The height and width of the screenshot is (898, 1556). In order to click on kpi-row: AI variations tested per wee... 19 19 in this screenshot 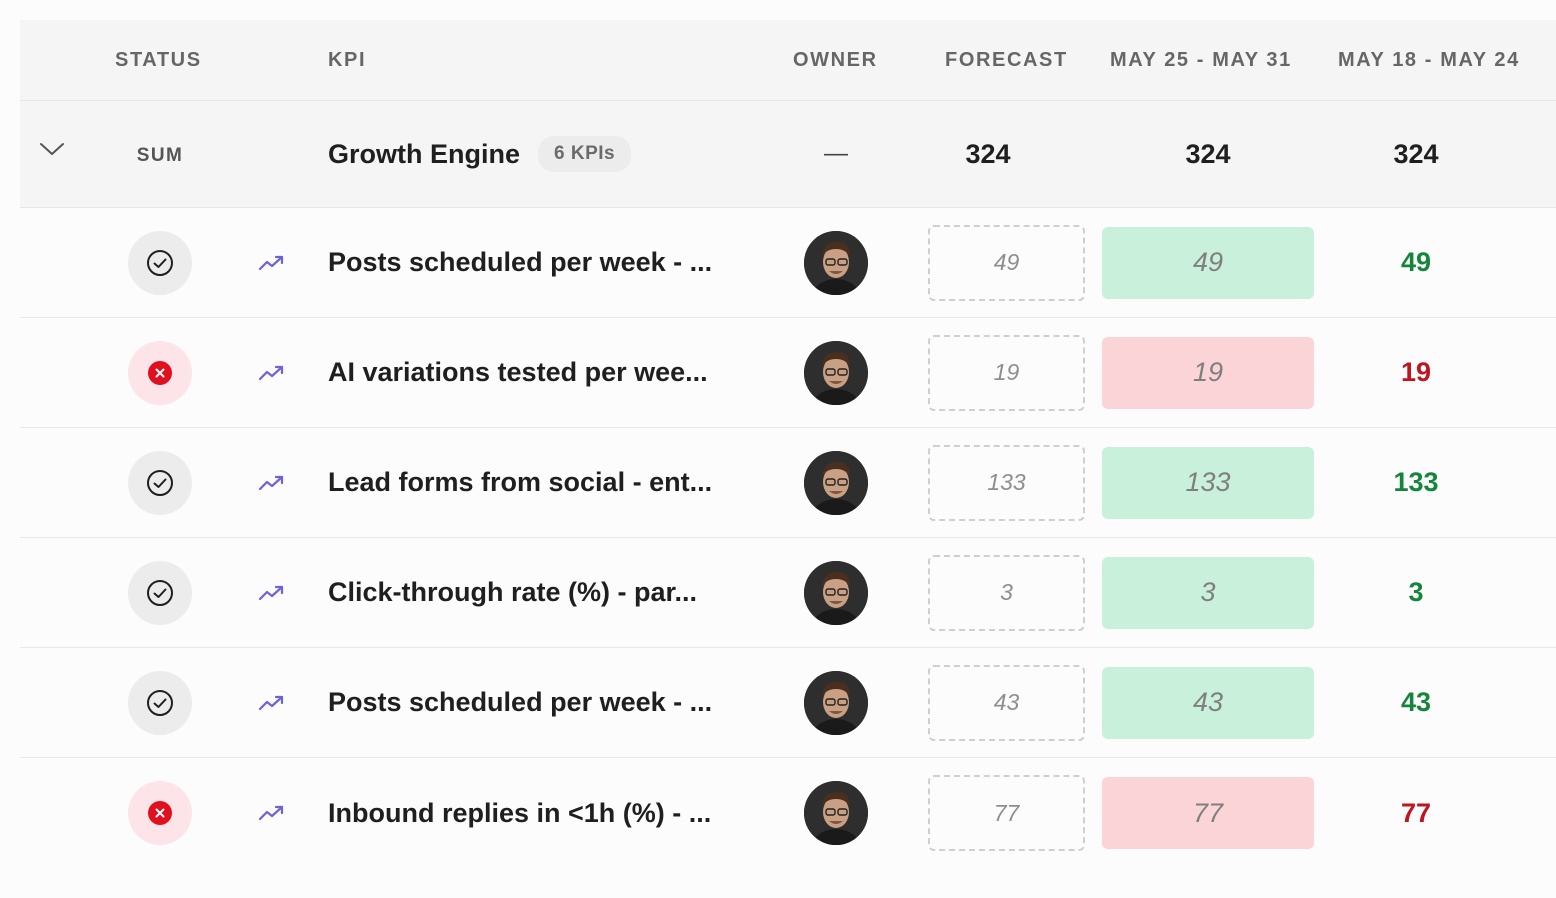, I will do `click(788, 373)`.